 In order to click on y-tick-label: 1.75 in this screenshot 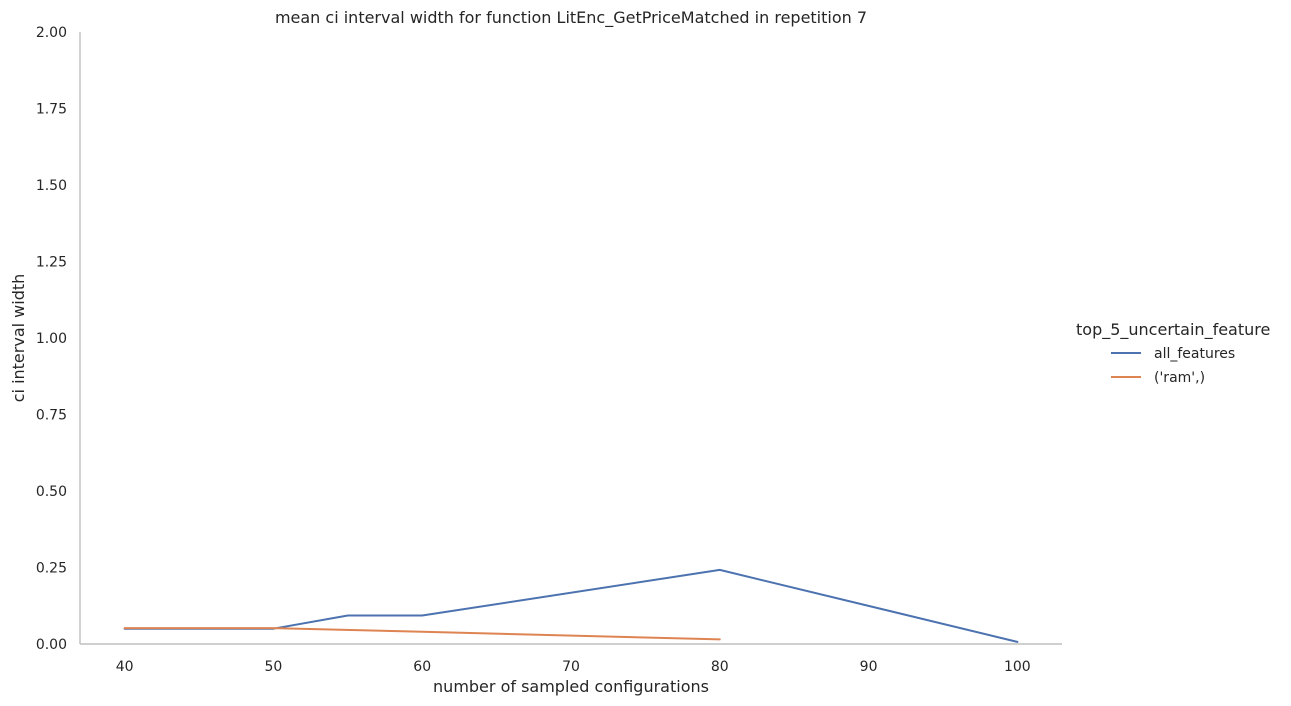, I will do `click(51, 110)`.